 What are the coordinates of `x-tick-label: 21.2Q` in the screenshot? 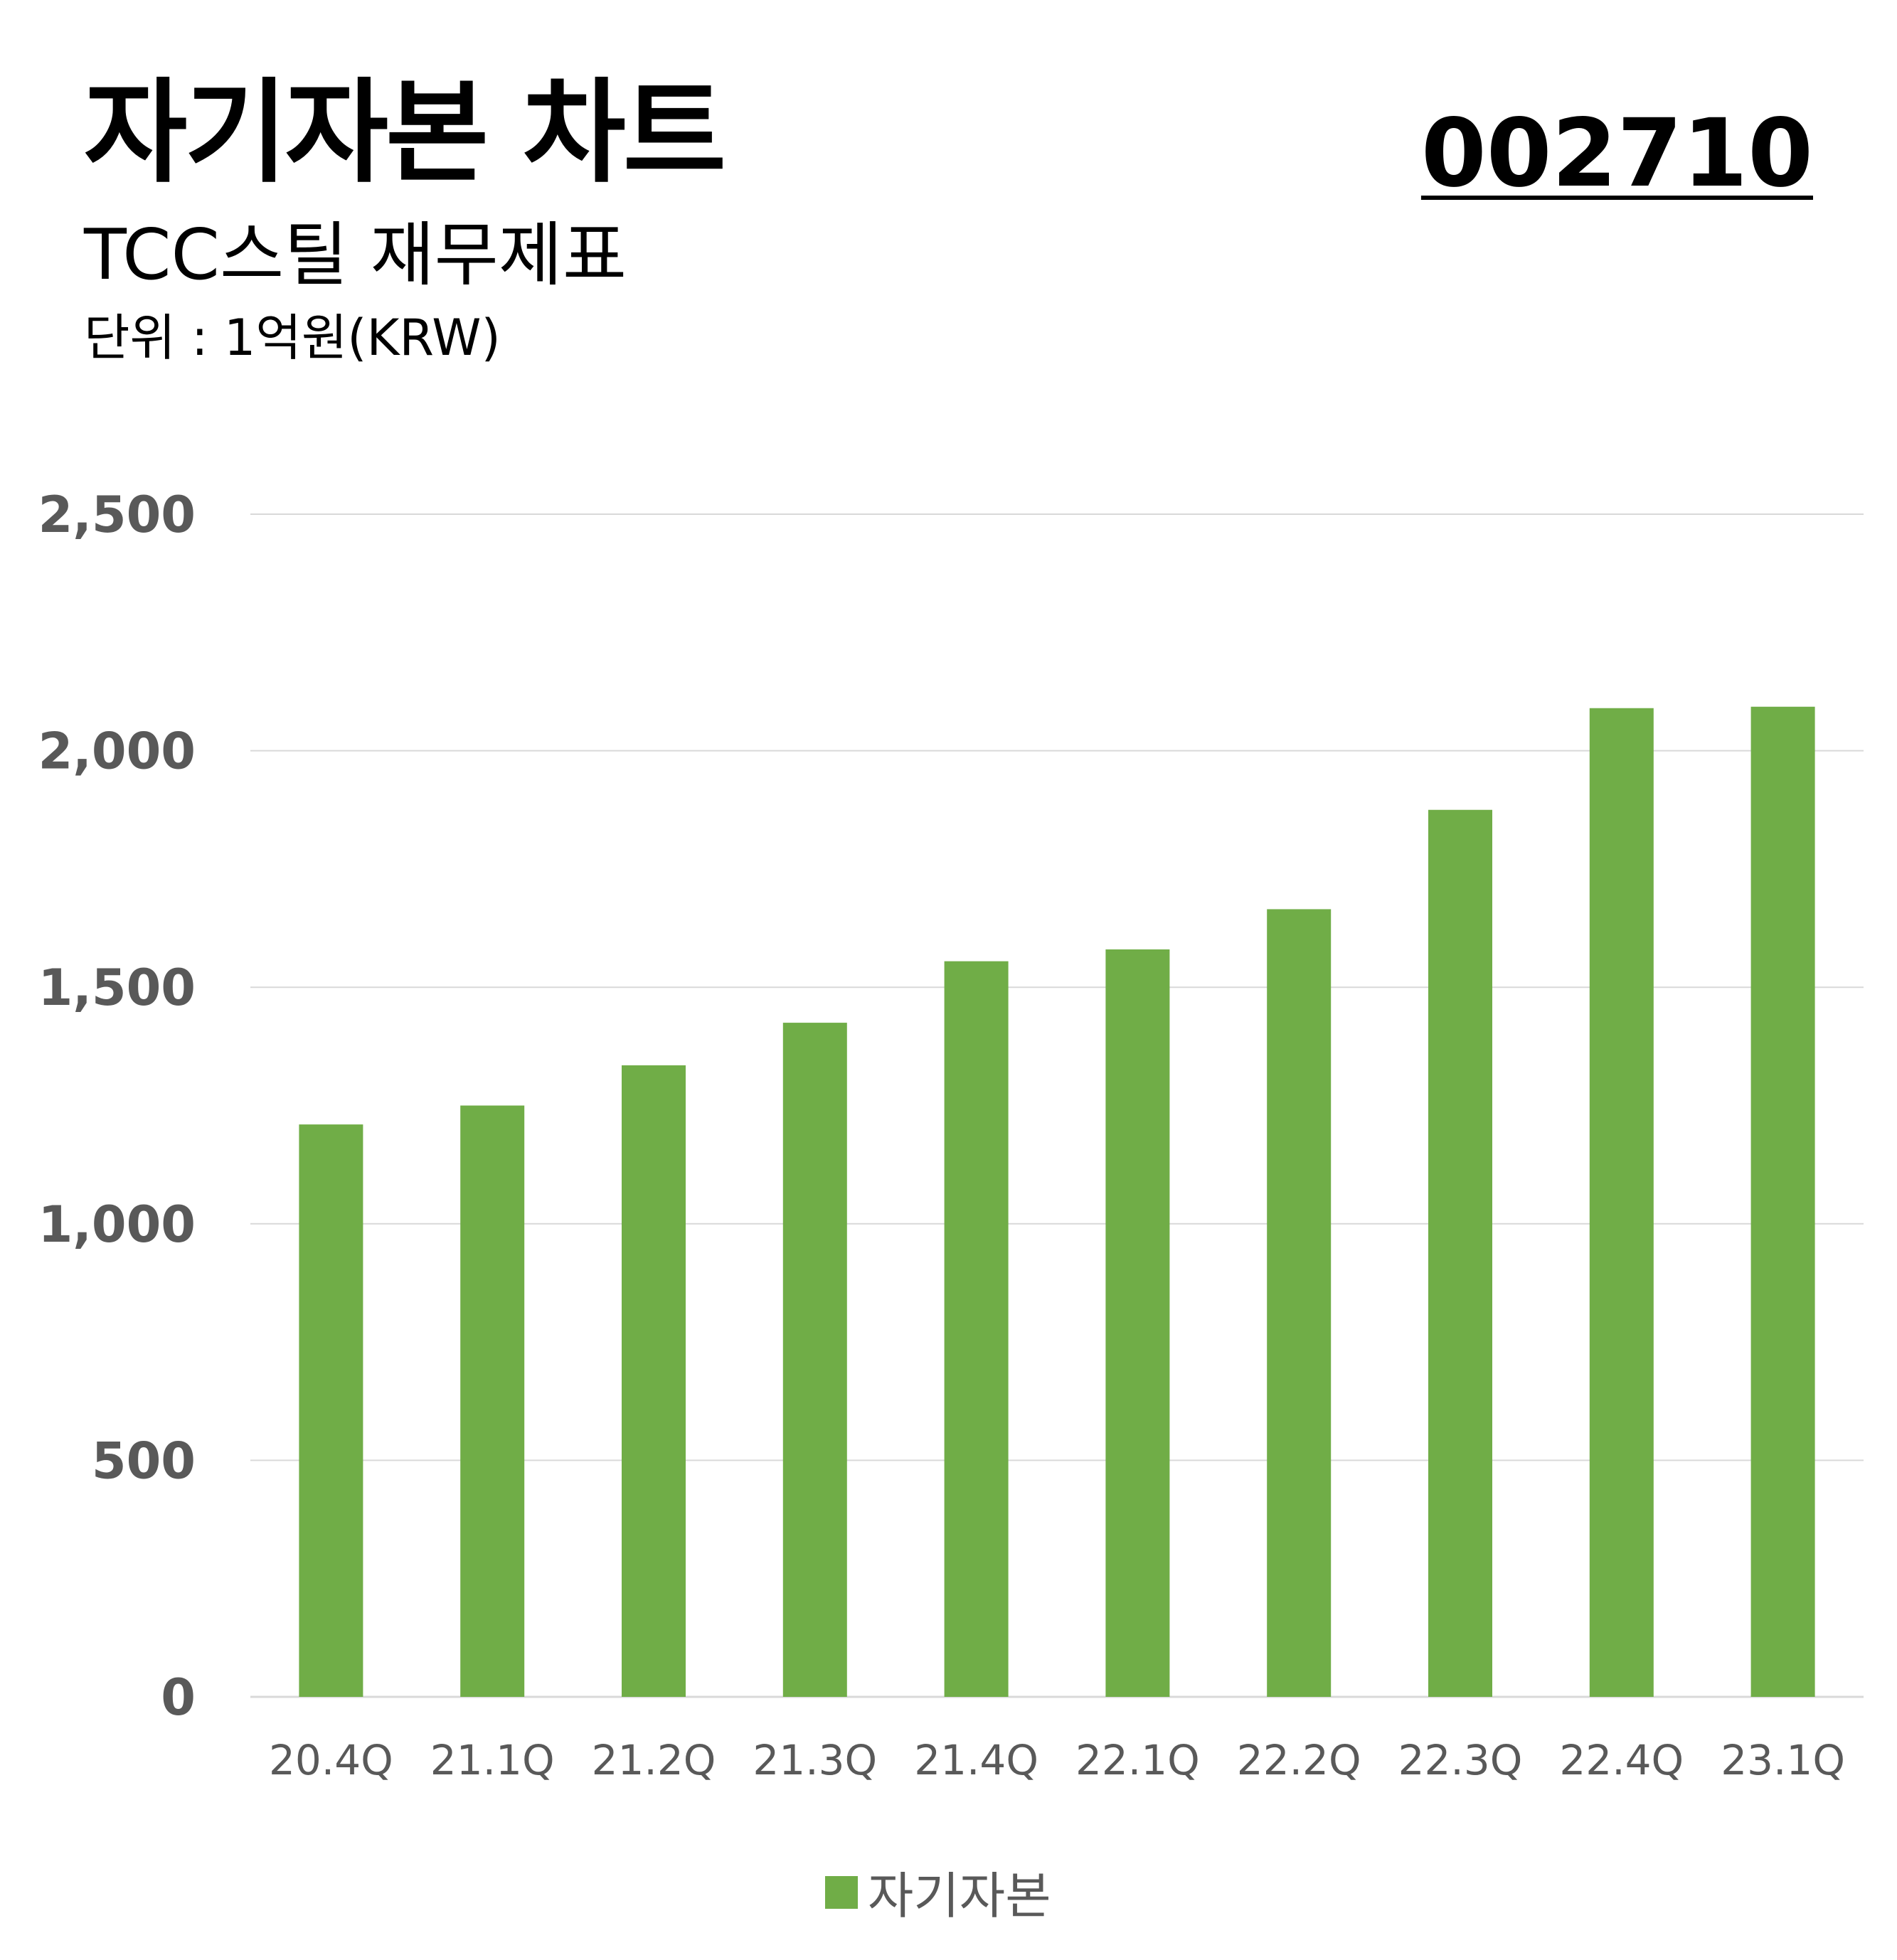 It's located at (654, 1760).